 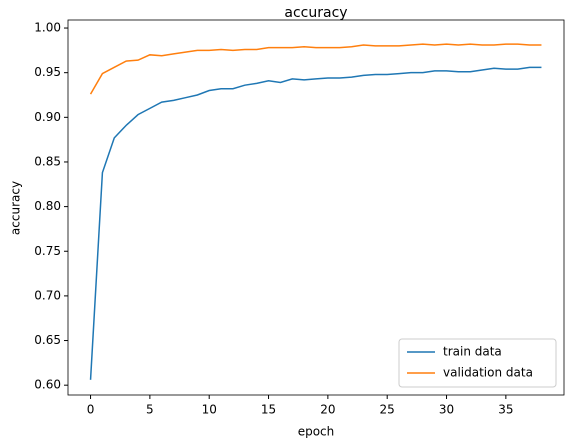 What do you see at coordinates (488, 373) in the screenshot?
I see `legend-label: validation data` at bounding box center [488, 373].